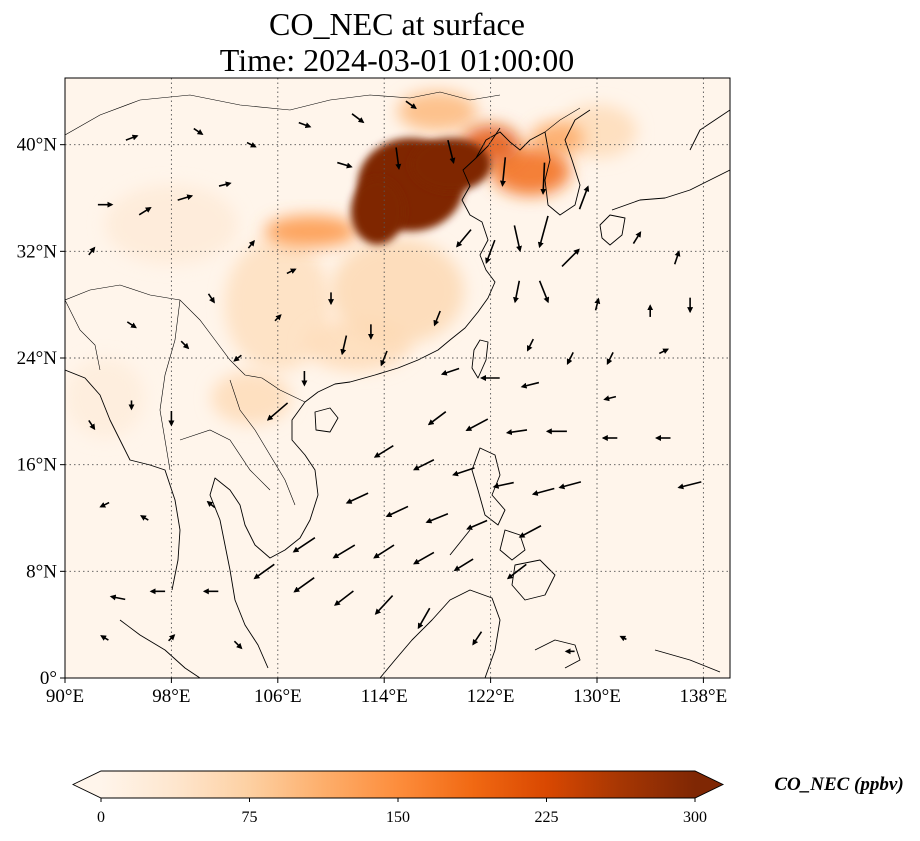  I want to click on border-india, so click(83, 335).